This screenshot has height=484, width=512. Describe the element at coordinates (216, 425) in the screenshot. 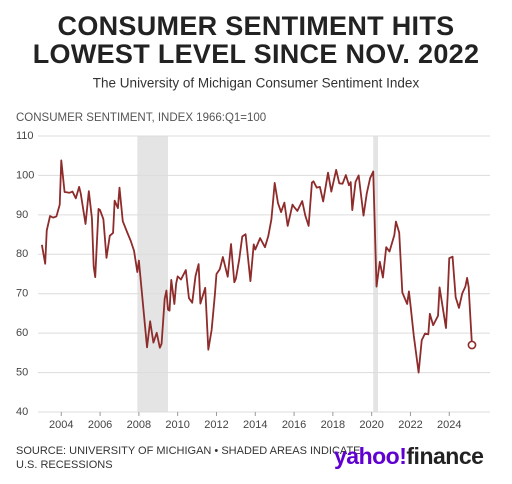

I see `x-tick-label: 2012` at that location.